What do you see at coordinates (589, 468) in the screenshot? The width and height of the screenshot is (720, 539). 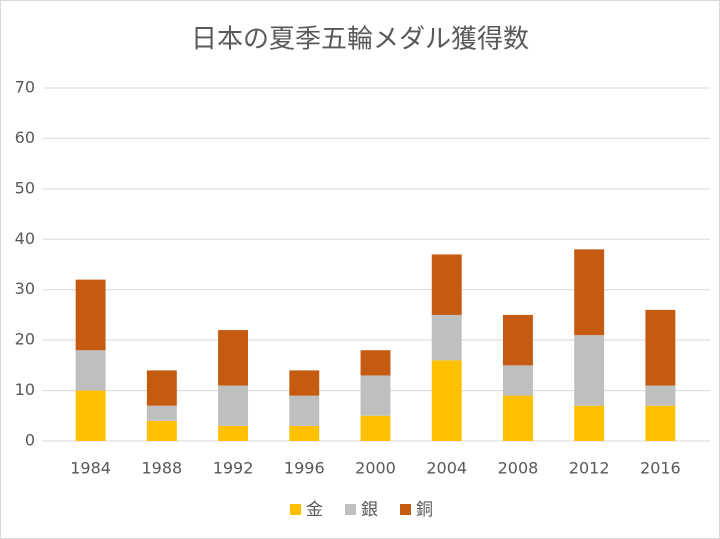 I see `x-tick-label: 2012` at bounding box center [589, 468].